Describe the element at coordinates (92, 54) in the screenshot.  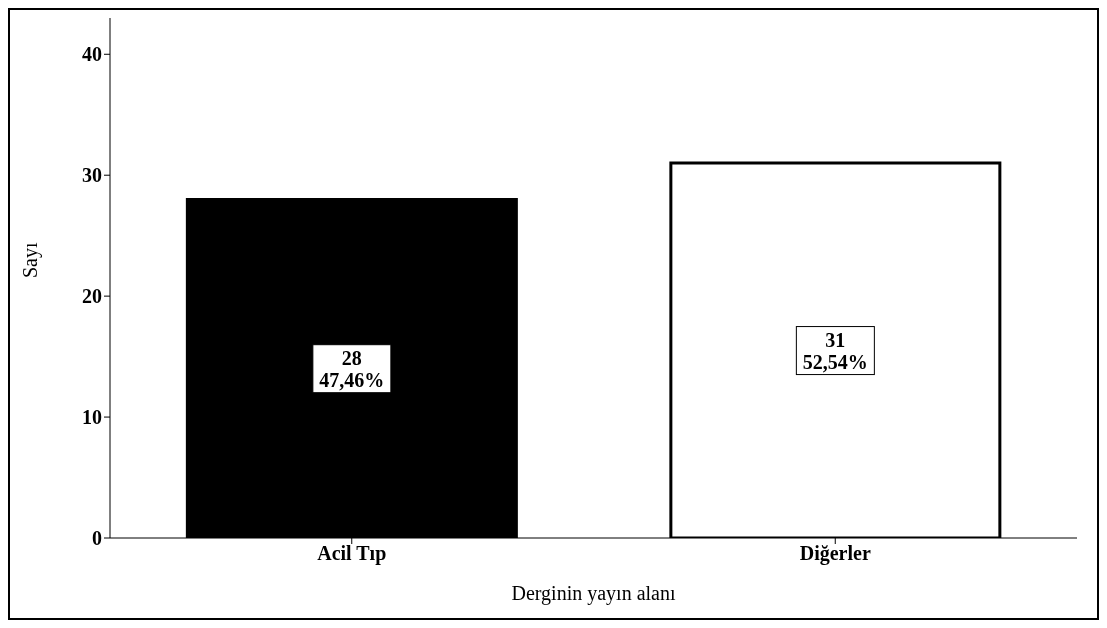
I see `y-tick-label: 40` at that location.